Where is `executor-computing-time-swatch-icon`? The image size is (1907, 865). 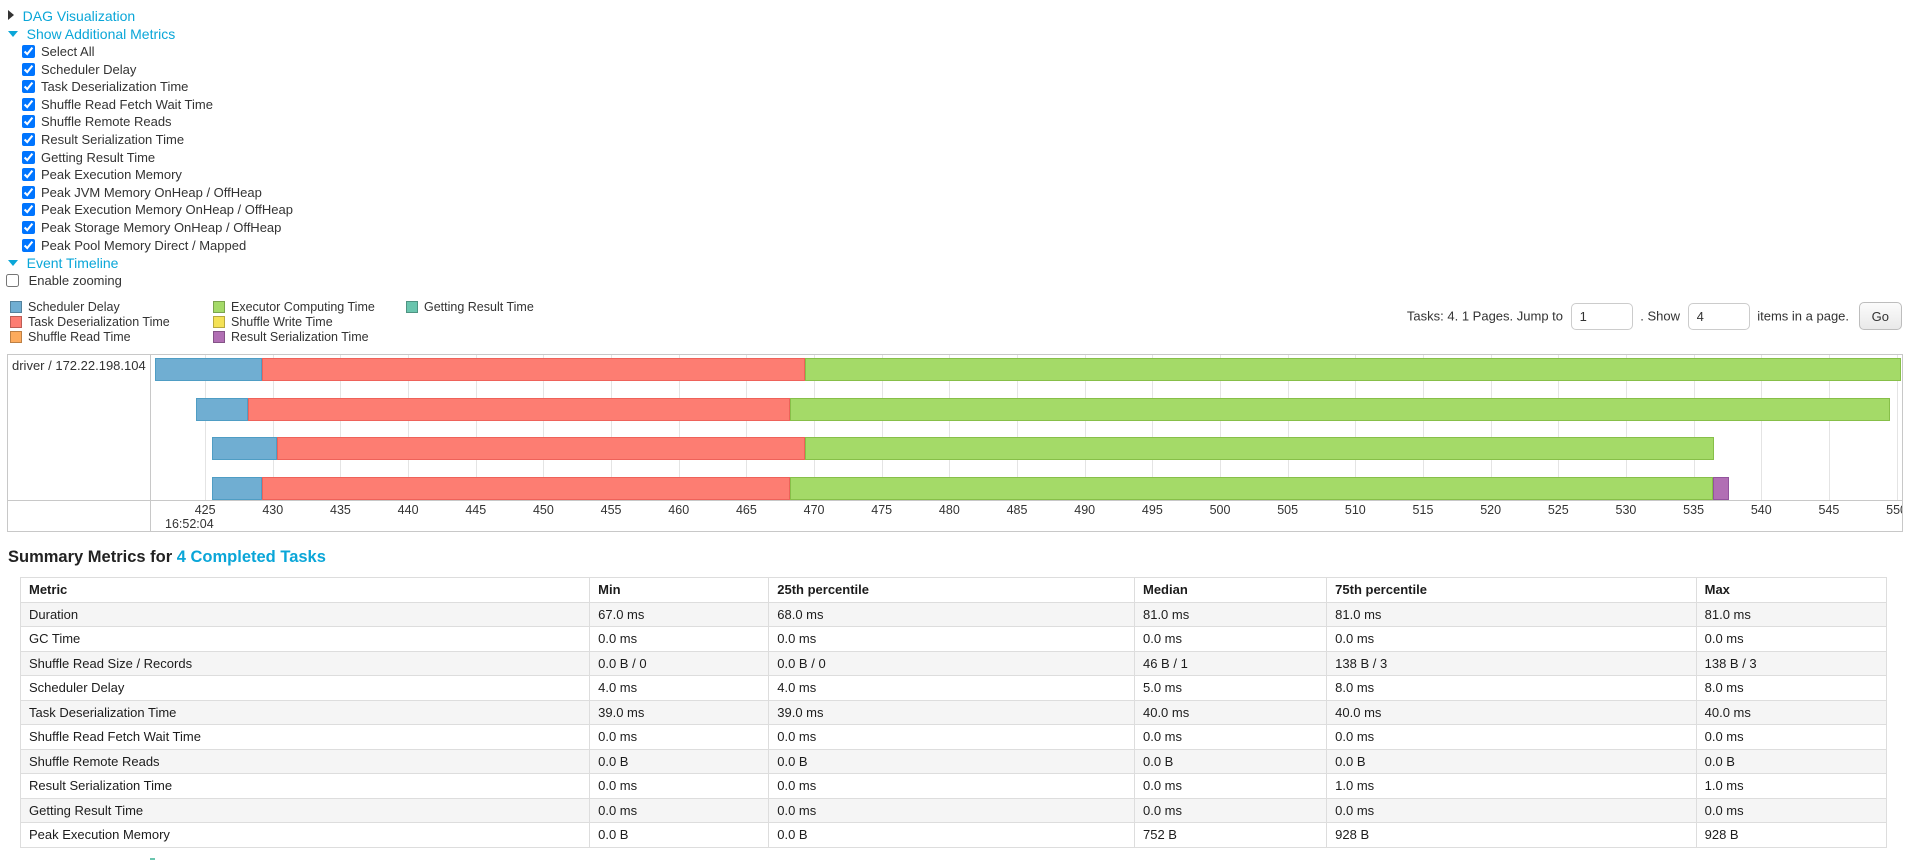 executor-computing-time-swatch-icon is located at coordinates (219, 307).